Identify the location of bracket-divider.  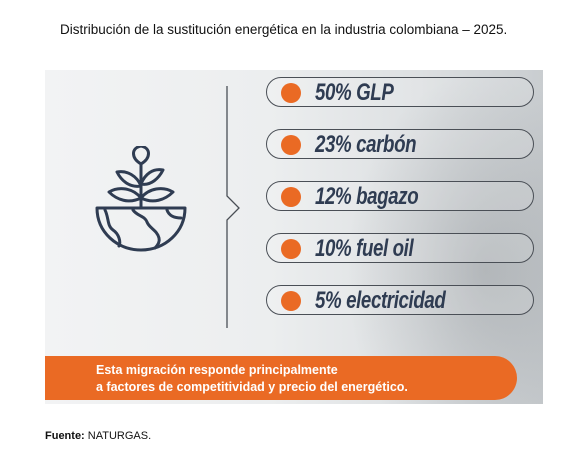
(233, 207).